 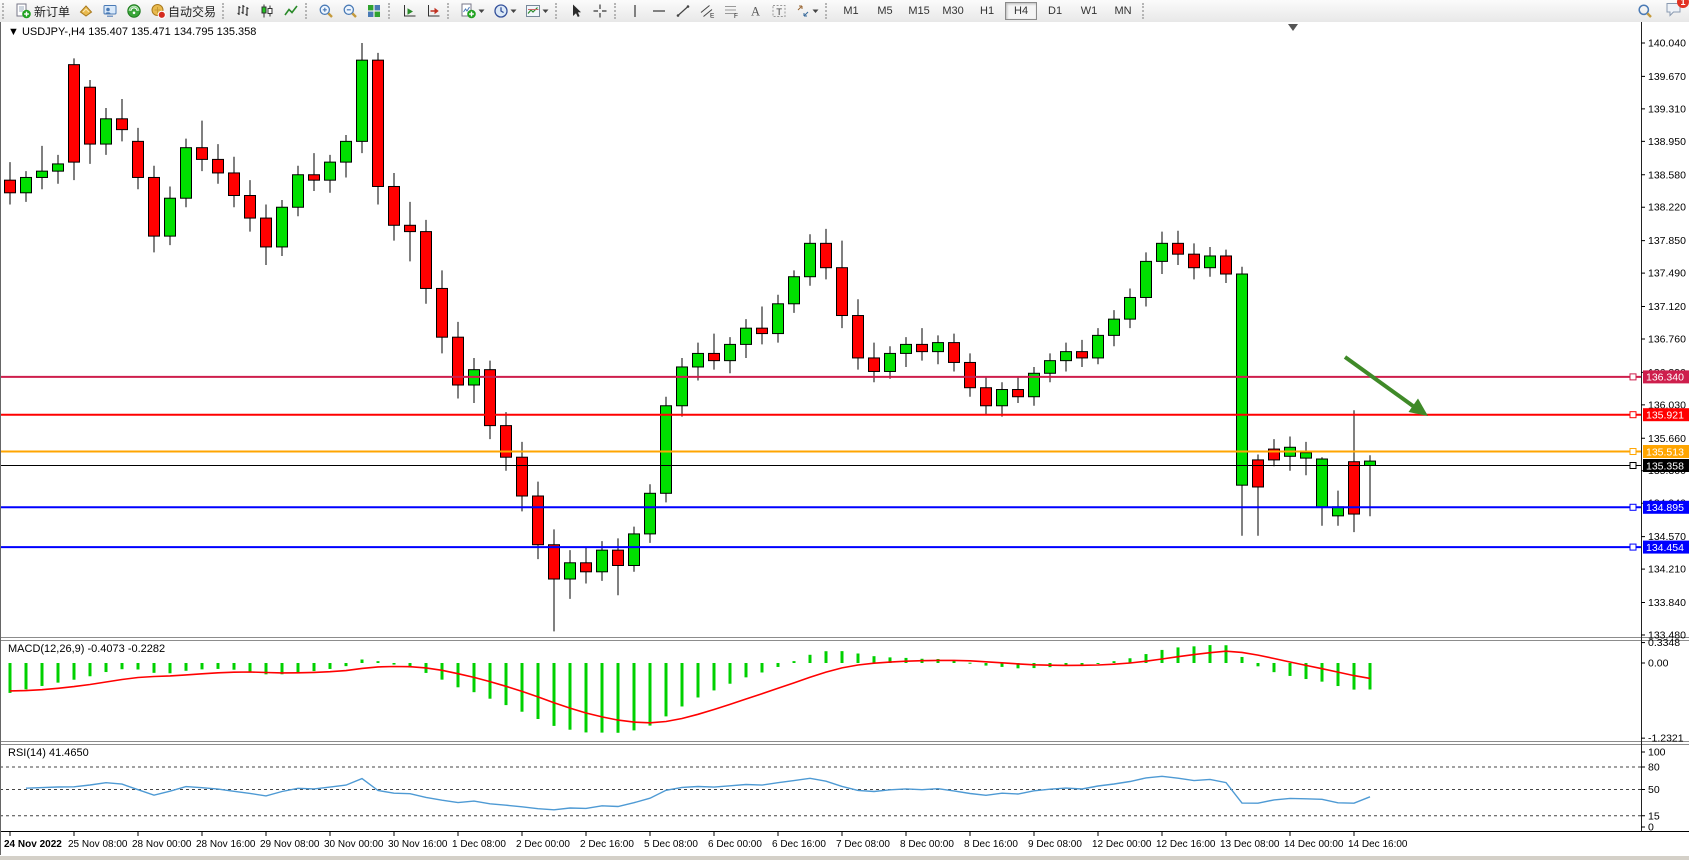 I want to click on timeframe-button-m30: M30, so click(x=953, y=11).